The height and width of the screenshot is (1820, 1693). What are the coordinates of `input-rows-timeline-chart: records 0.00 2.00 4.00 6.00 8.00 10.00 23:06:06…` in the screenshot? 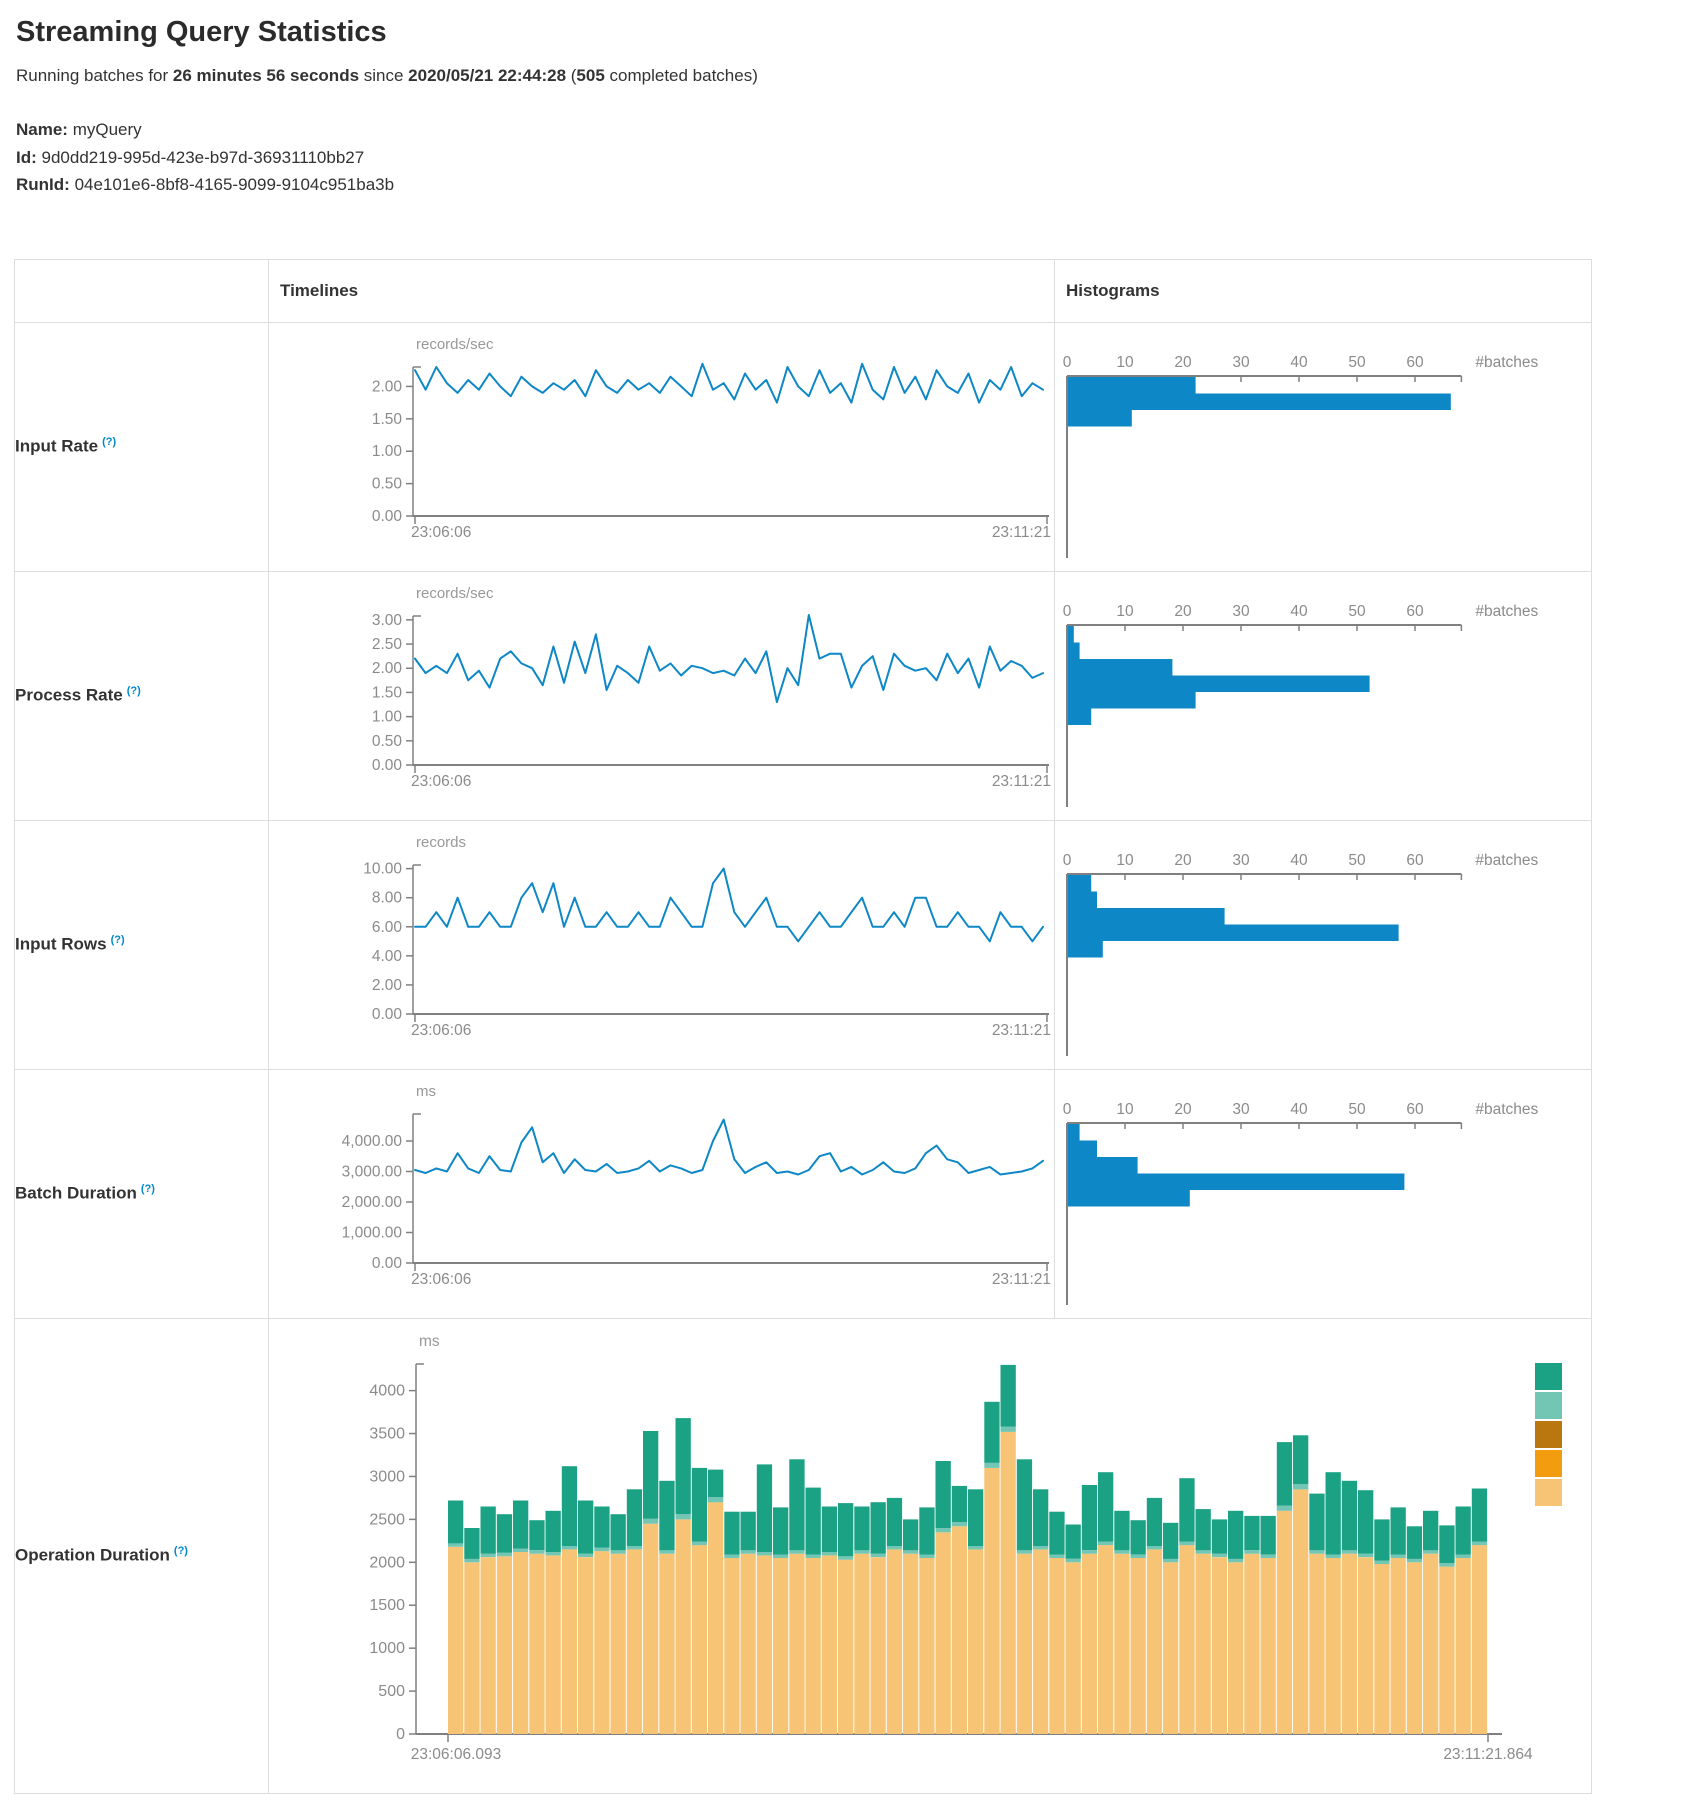 It's located at (707, 936).